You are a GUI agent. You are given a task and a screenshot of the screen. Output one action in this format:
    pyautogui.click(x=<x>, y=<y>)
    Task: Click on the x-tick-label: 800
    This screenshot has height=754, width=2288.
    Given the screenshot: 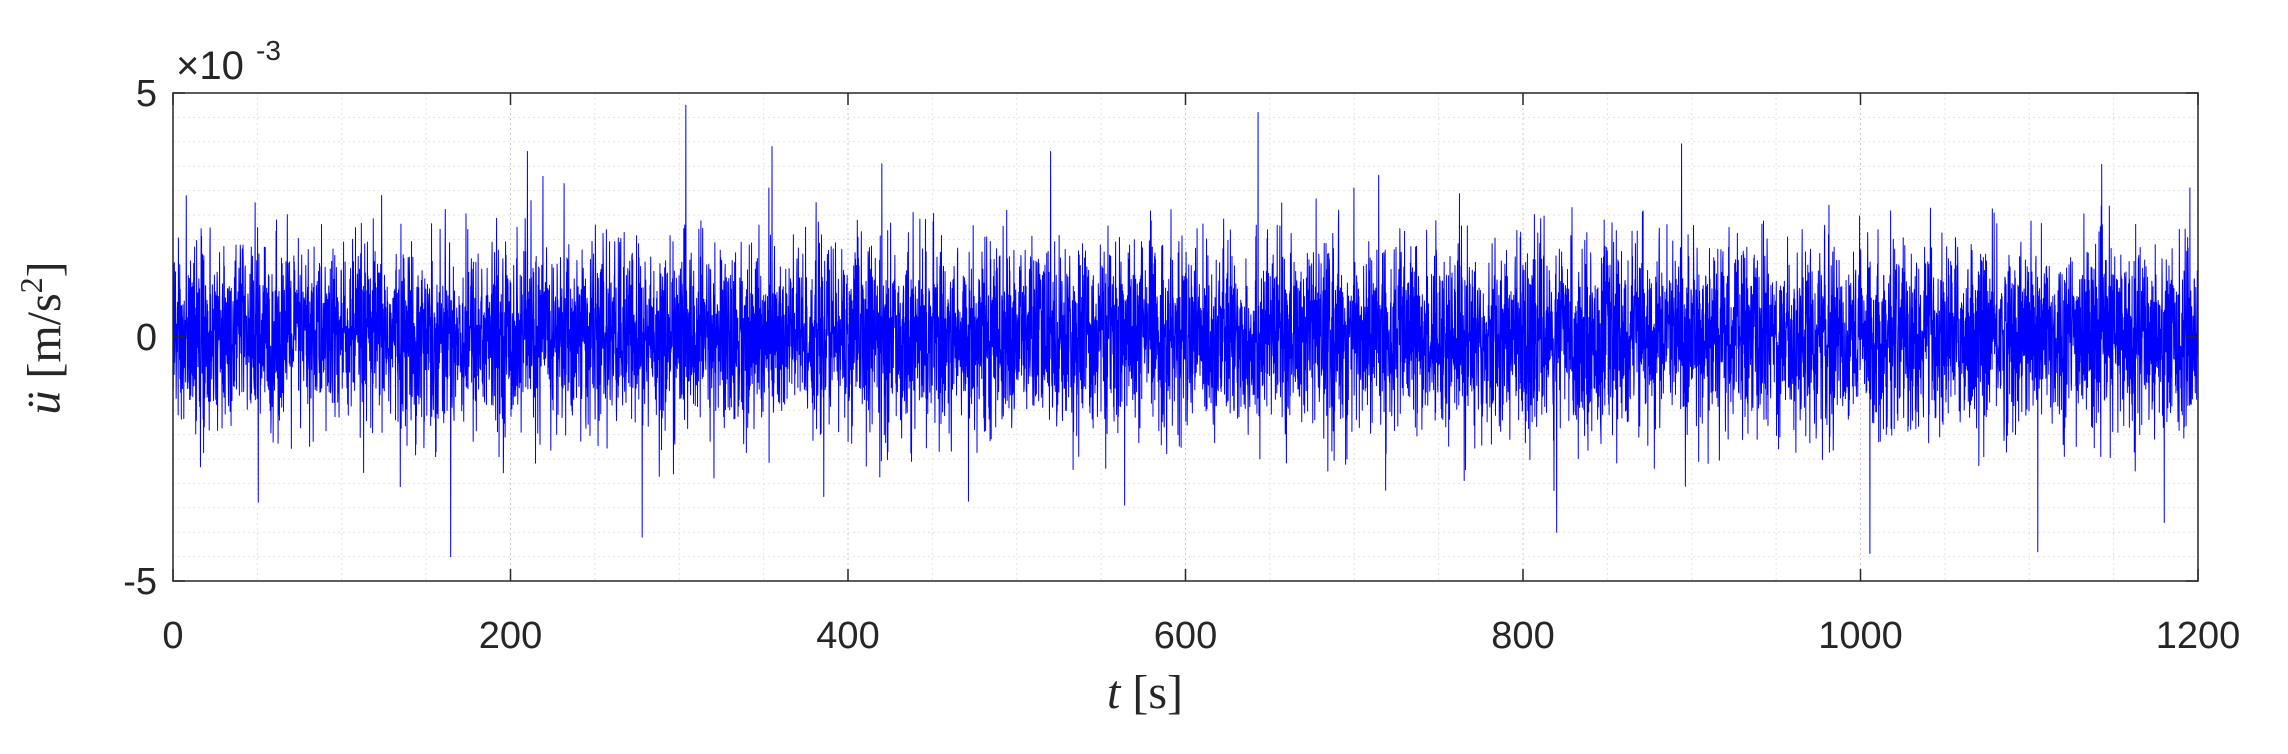 What is the action you would take?
    pyautogui.click(x=1522, y=636)
    